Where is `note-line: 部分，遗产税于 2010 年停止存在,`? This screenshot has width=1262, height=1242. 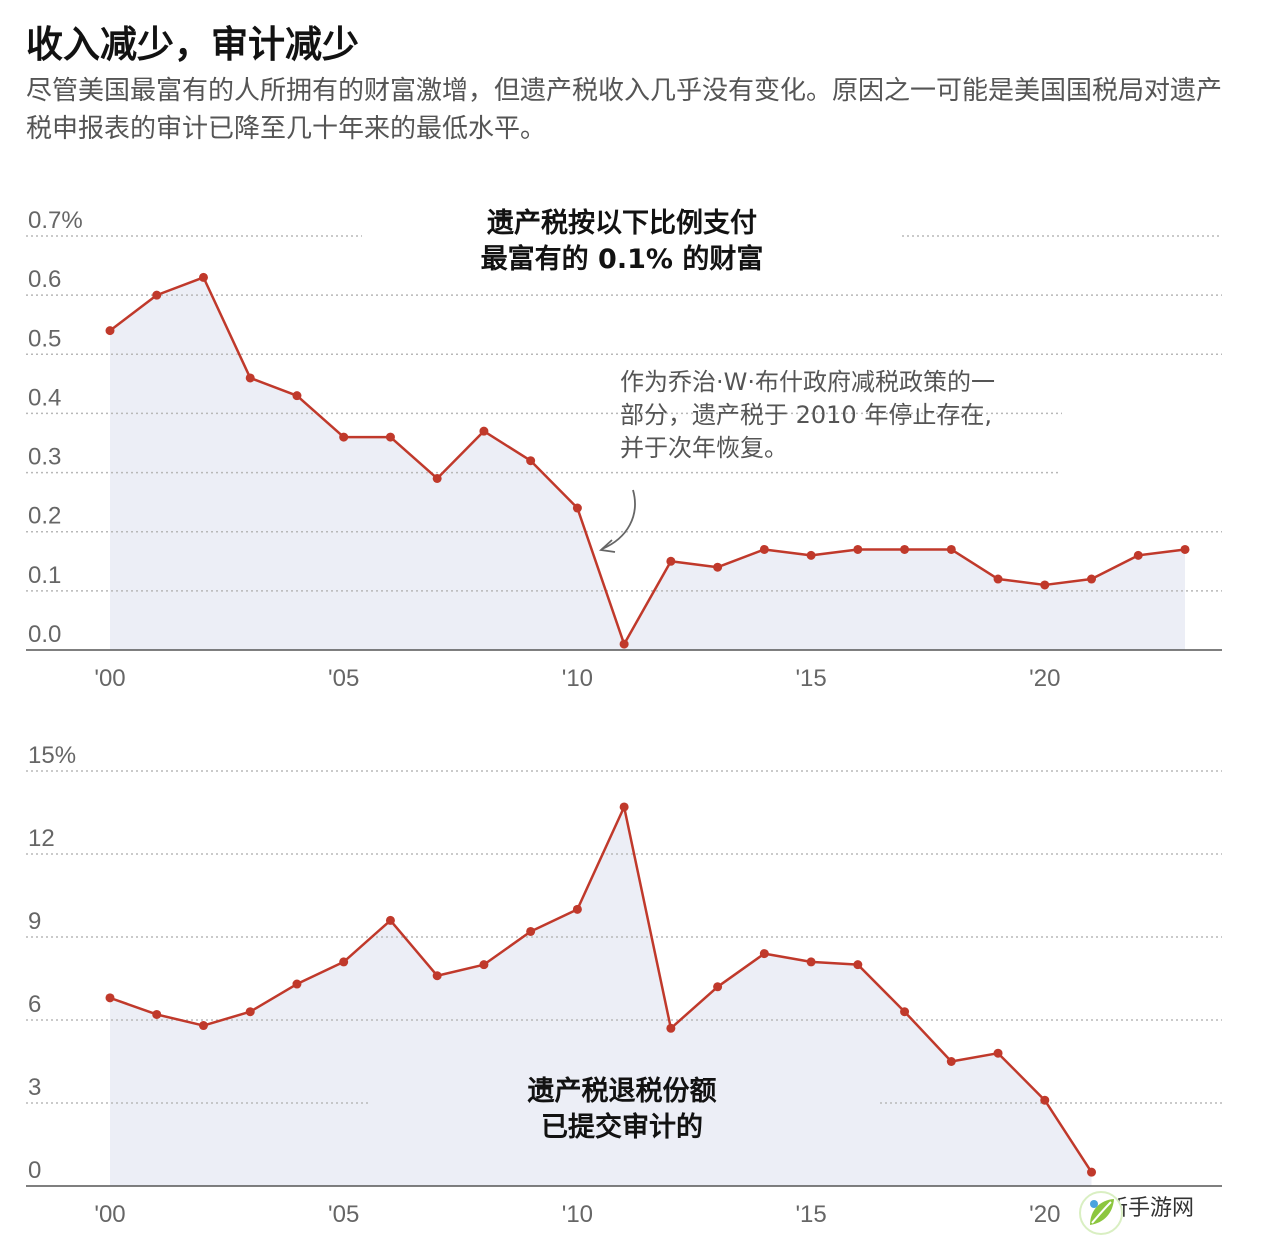 note-line: 部分，遗产税于 2010 年停止存在, is located at coordinates (806, 415).